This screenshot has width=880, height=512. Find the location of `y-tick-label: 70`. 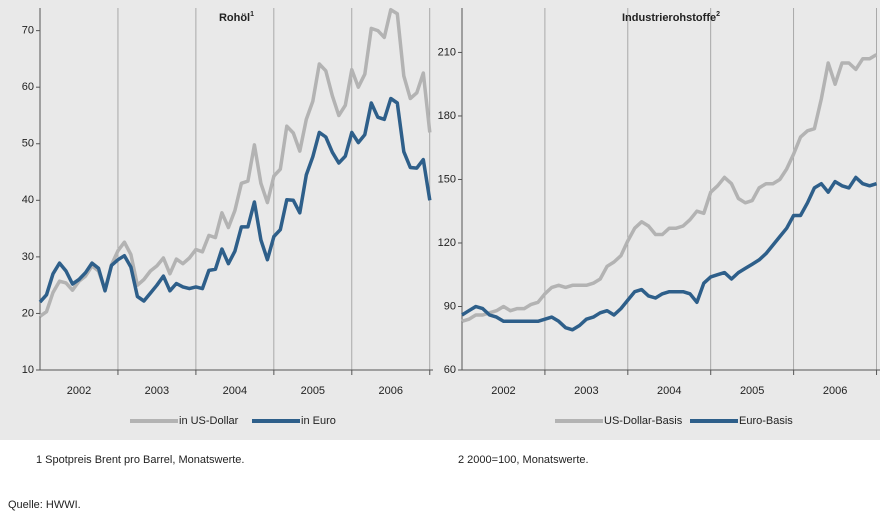

y-tick-label: 70 is located at coordinates (28, 31).